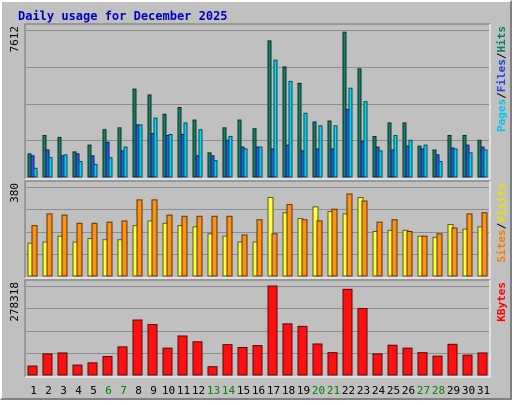 The width and height of the screenshot is (512, 405). I want to click on x-tick-label-day-18: 18, so click(288, 390).